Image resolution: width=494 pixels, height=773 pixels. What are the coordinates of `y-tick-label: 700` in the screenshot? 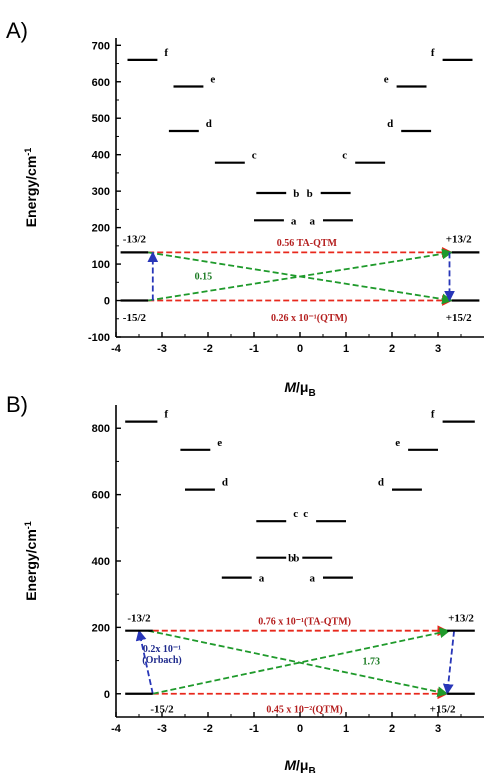 It's located at (101, 46).